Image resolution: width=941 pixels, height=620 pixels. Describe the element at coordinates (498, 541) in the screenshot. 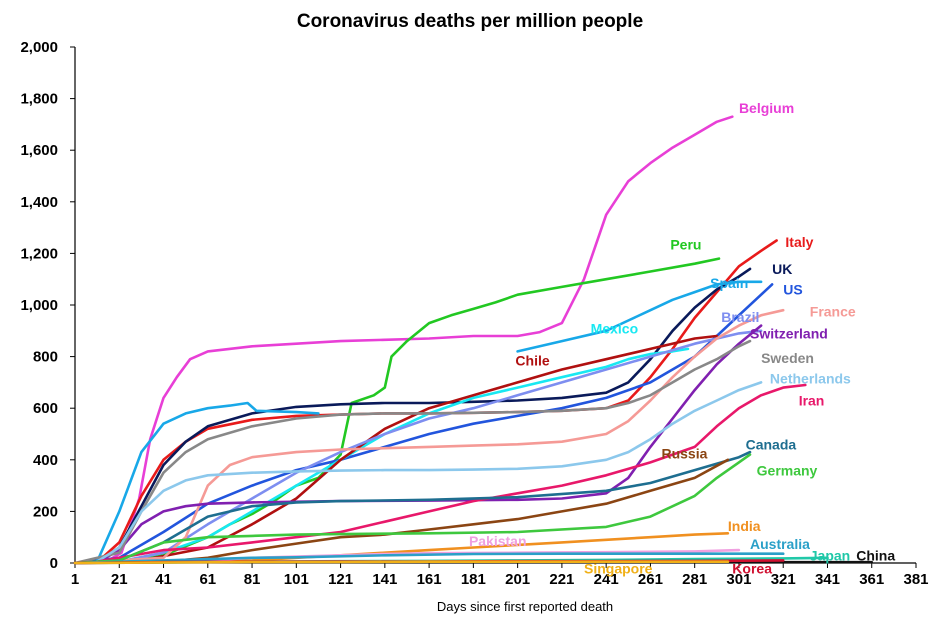

I see `series-label-pakistan: Pakistan` at that location.